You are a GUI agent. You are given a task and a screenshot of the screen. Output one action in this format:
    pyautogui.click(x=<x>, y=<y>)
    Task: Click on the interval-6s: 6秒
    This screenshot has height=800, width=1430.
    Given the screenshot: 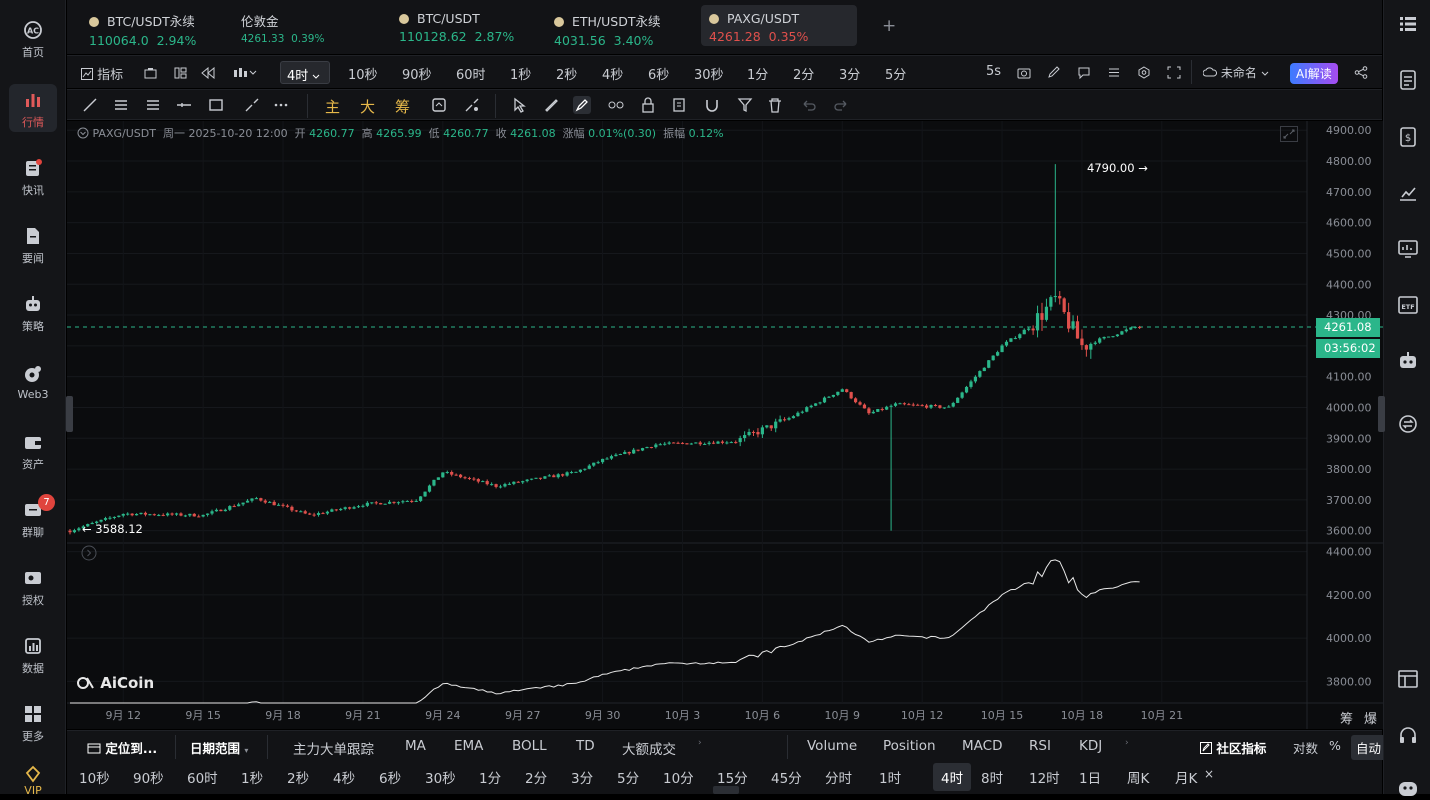 What is the action you would take?
    pyautogui.click(x=659, y=75)
    